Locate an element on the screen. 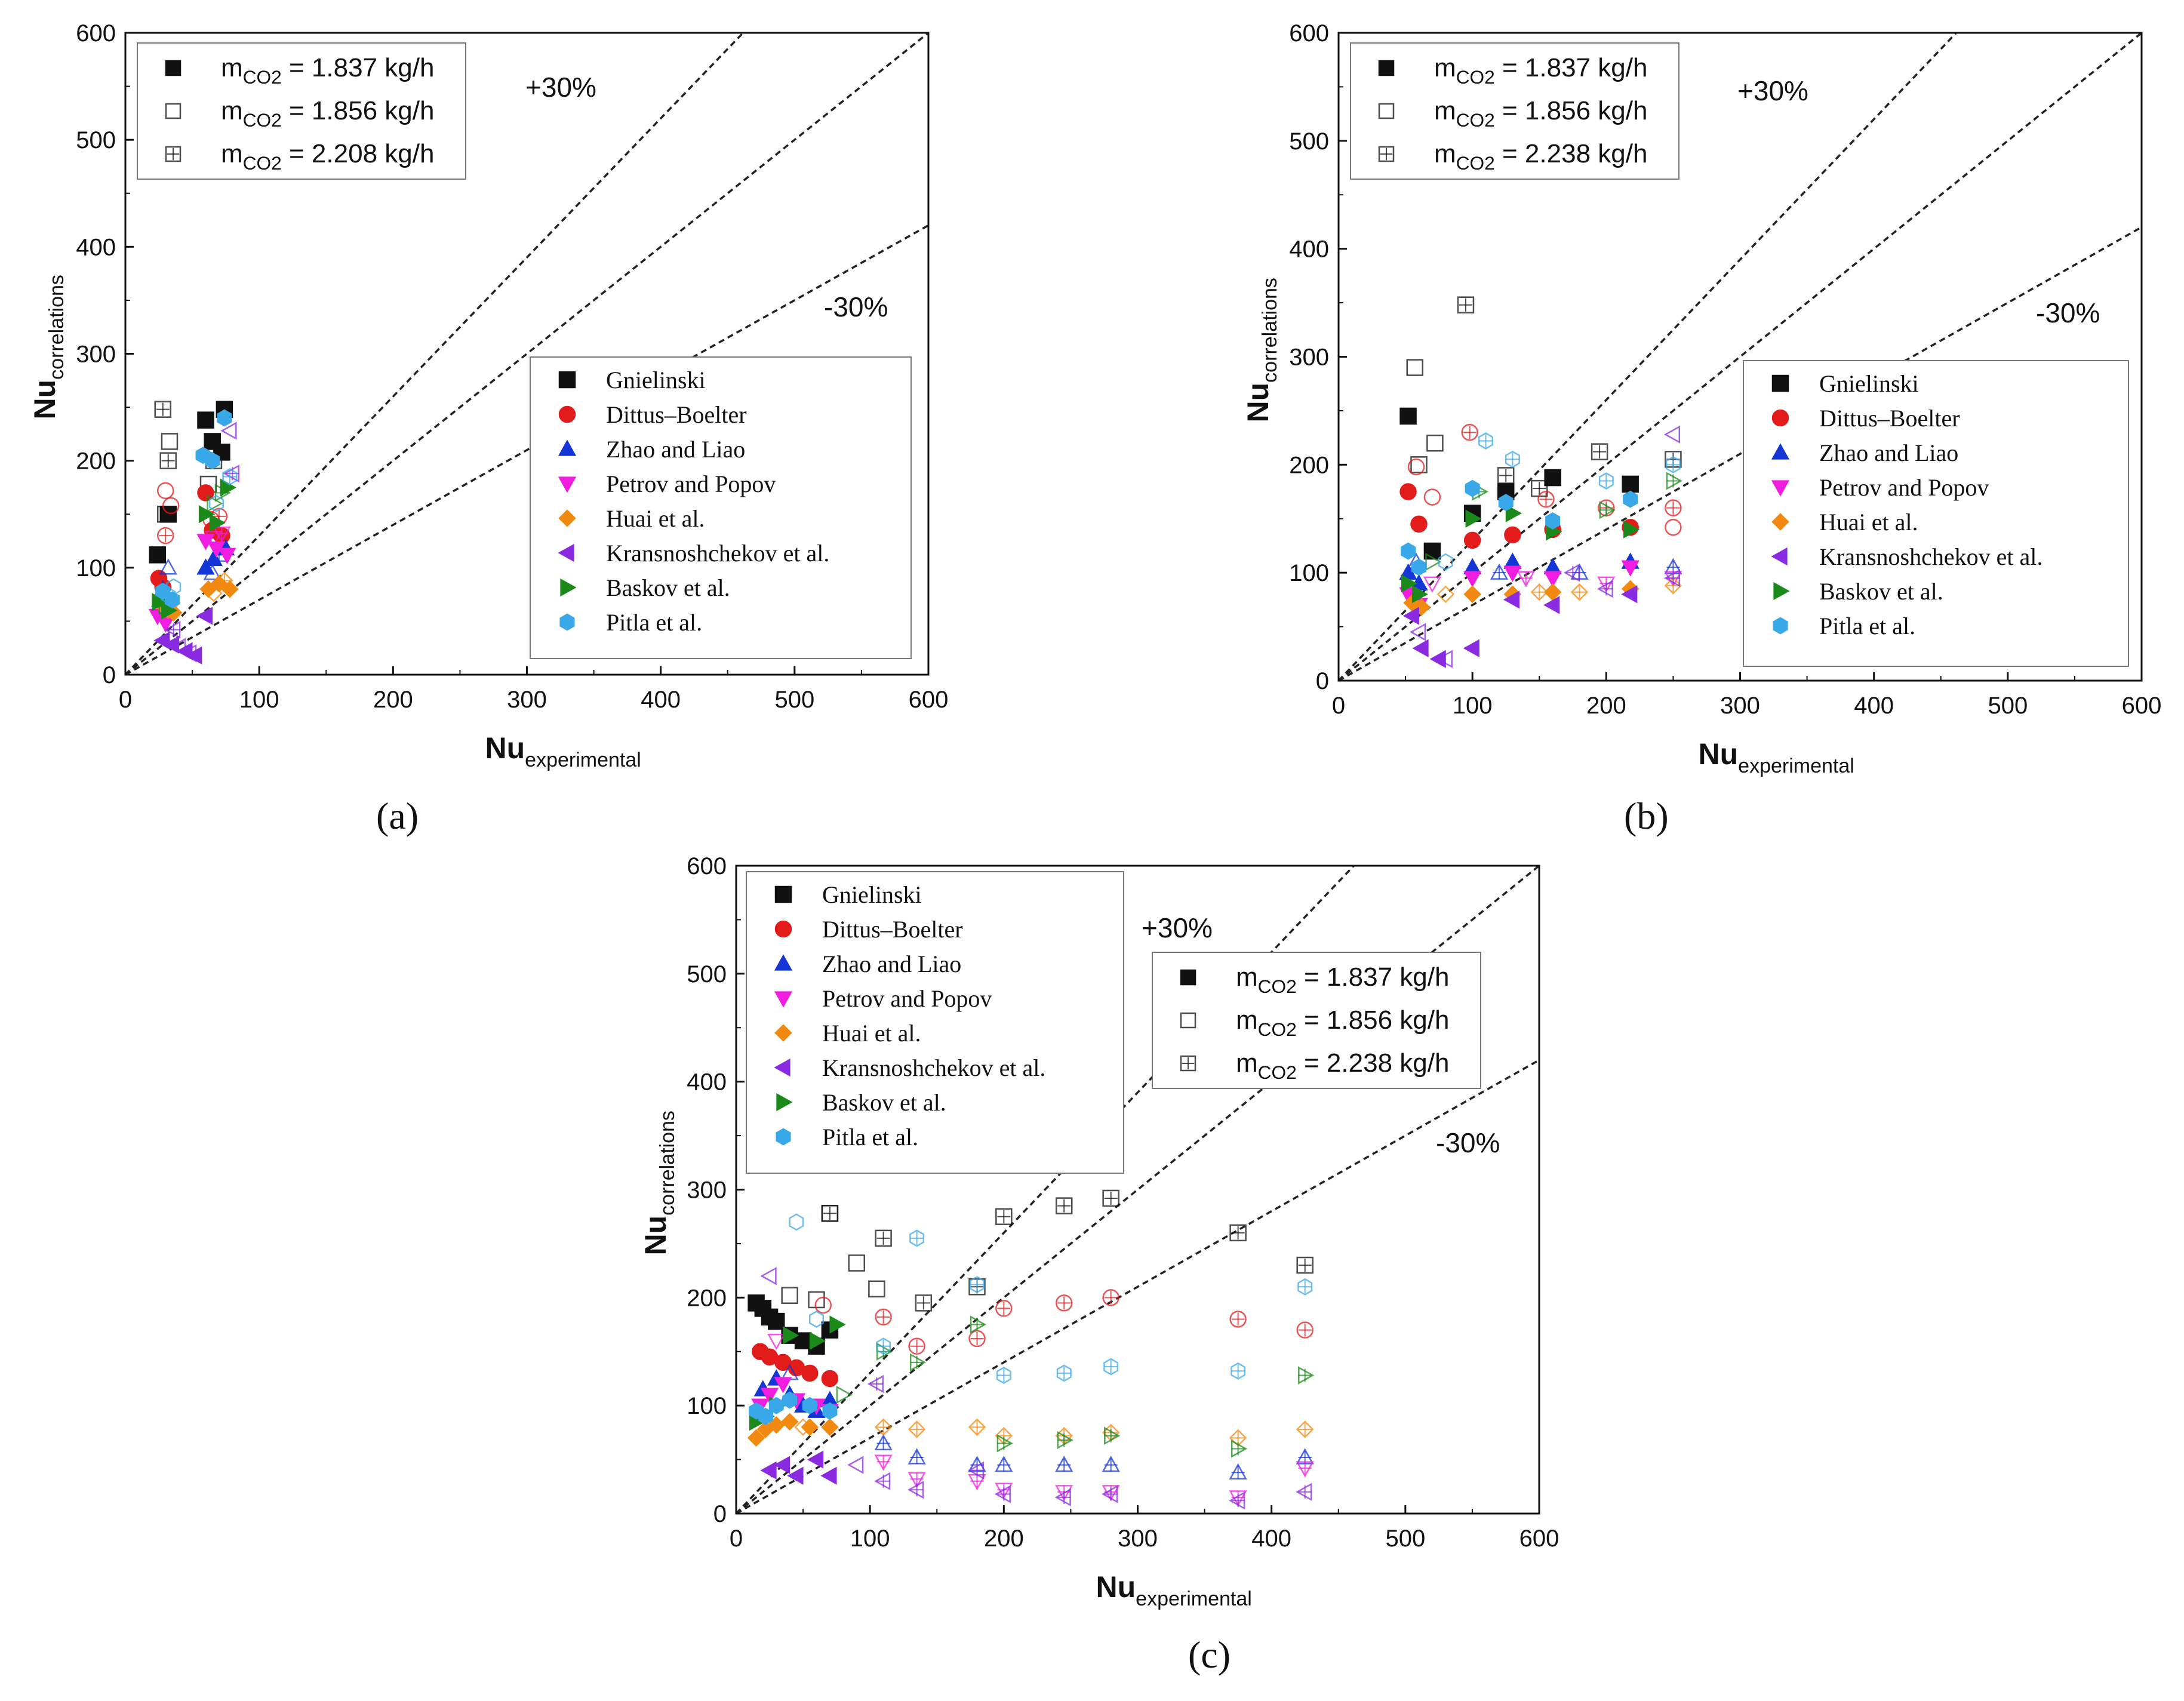  chart-a-legend-massflow-pre-0: m is located at coordinates (232, 67).